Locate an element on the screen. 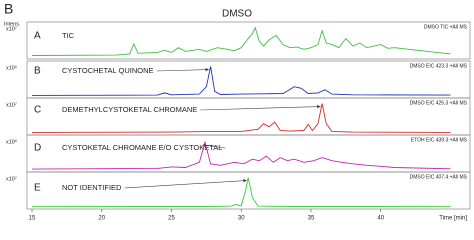 This screenshot has width=474, height=240. panel-letter: C is located at coordinates (37, 110).